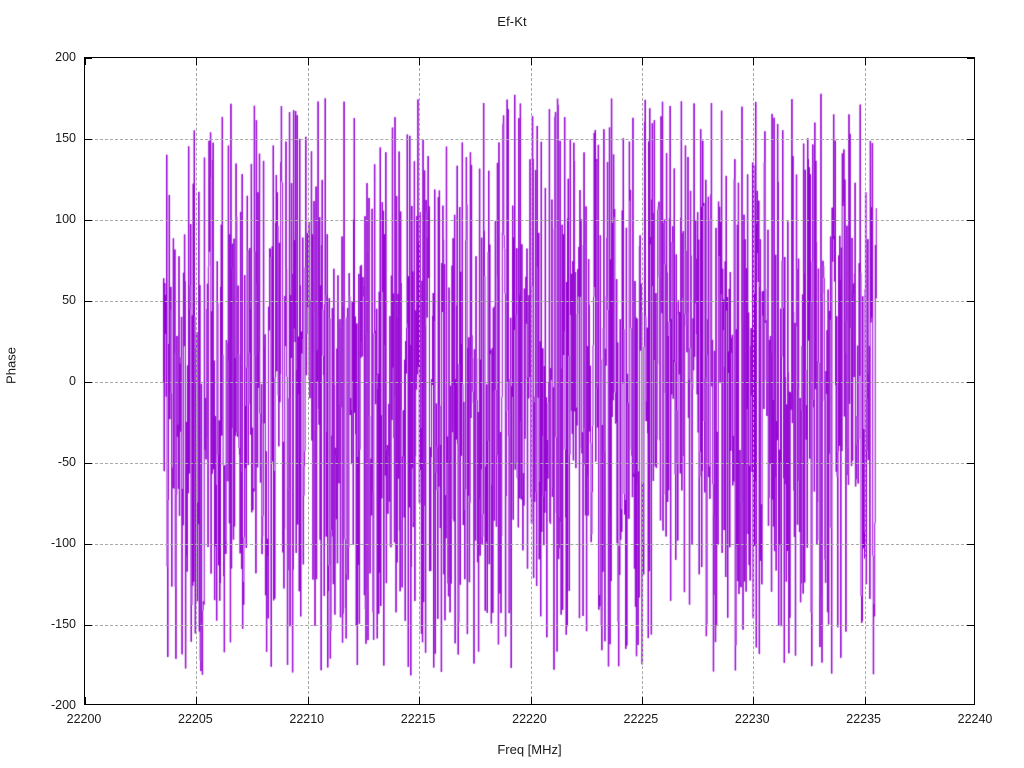  Describe the element at coordinates (65, 138) in the screenshot. I see `y-axis-tick-label: 150` at that location.